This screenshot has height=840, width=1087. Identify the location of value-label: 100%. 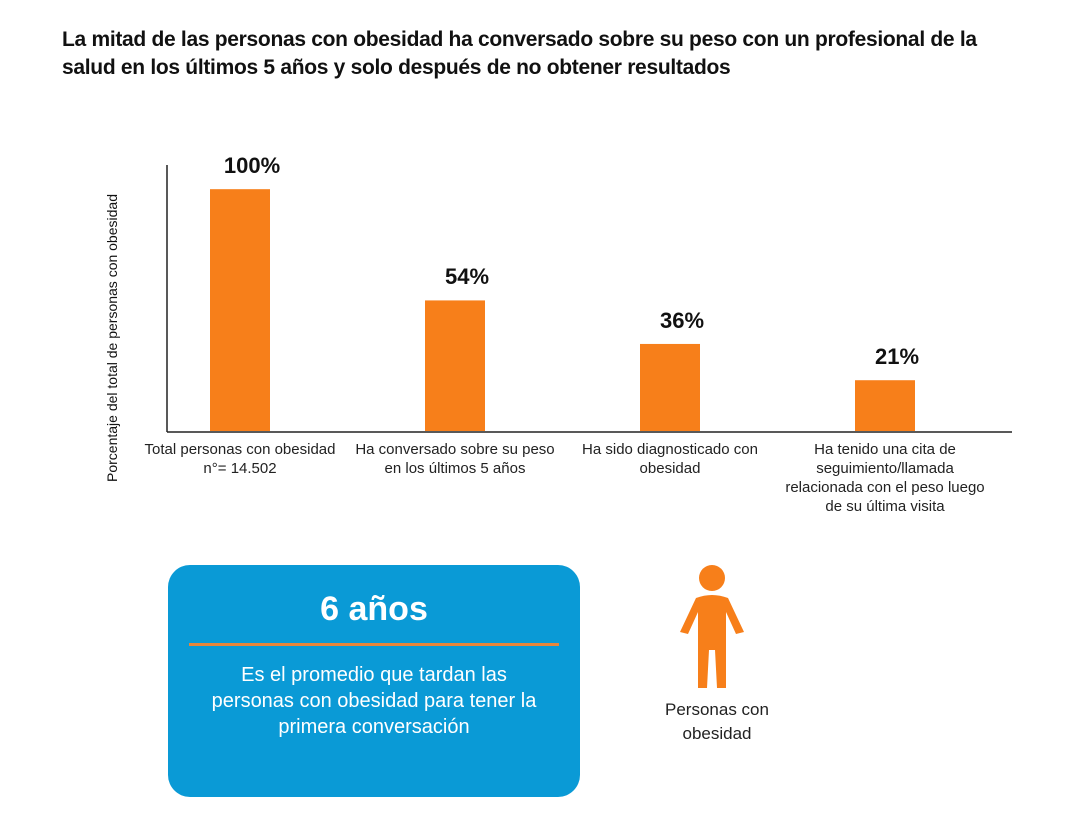
(252, 165).